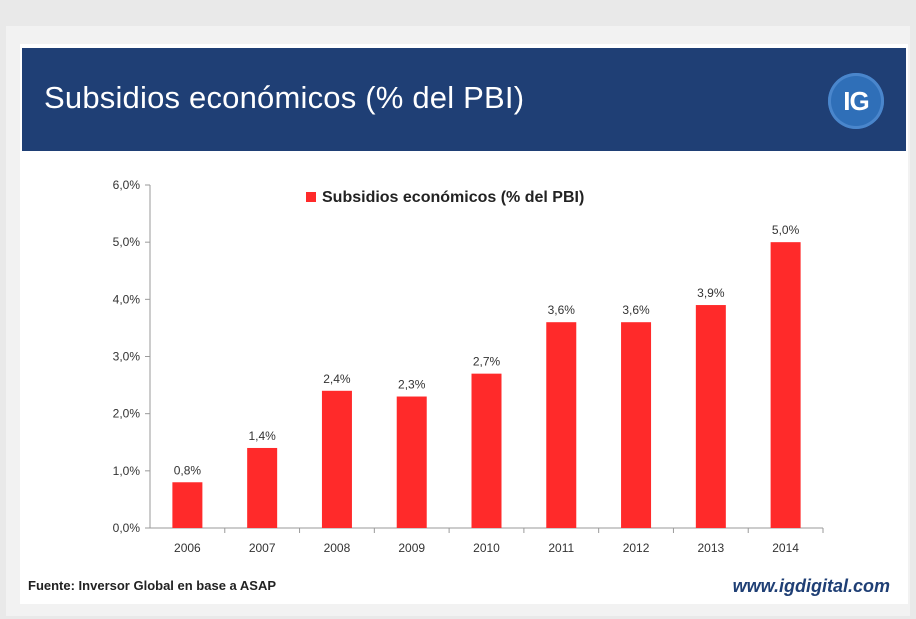 Image resolution: width=916 pixels, height=619 pixels. What do you see at coordinates (127, 414) in the screenshot?
I see `y-tick-label: 2,0%` at bounding box center [127, 414].